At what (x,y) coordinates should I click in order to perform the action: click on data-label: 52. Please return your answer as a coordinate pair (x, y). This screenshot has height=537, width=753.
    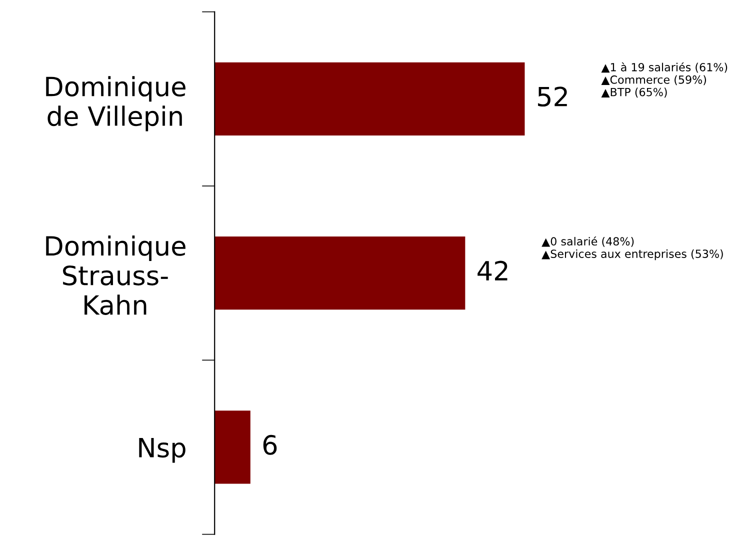
    Looking at the image, I should click on (552, 96).